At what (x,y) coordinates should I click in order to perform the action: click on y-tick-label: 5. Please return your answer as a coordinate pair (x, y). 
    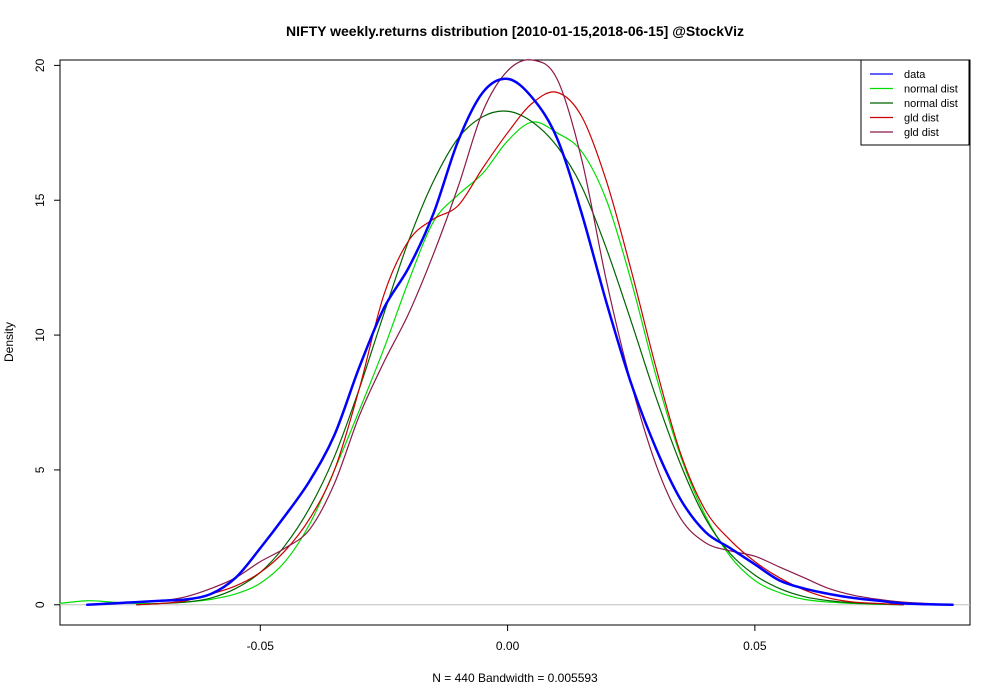
    Looking at the image, I should click on (40, 469).